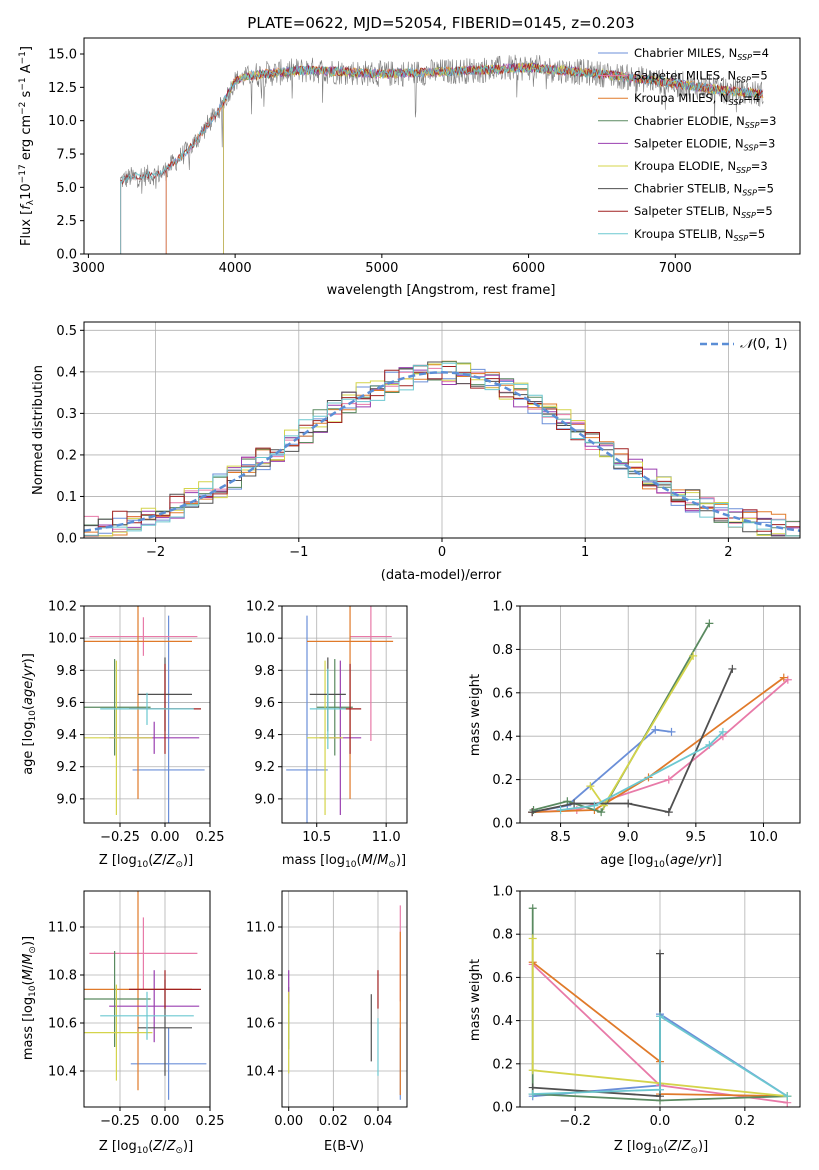  Describe the element at coordinates (66, 455) in the screenshot. I see `residuals-ytick-label-2: 0.2` at that location.